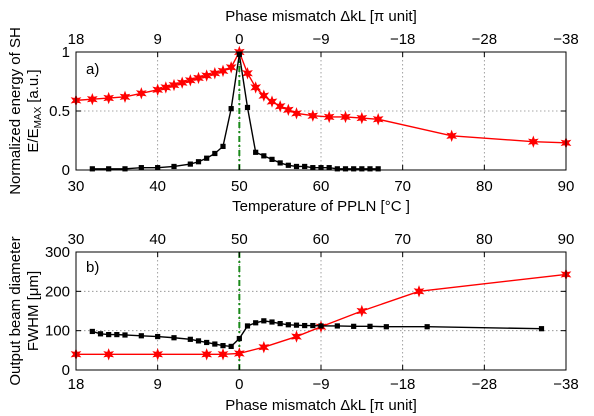 The width and height of the screenshot is (594, 416). What do you see at coordinates (57, 252) in the screenshot?
I see `b-y-tick-label: 300` at bounding box center [57, 252].